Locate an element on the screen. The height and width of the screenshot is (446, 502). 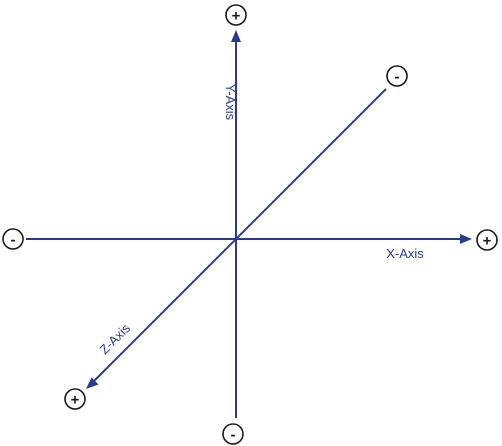
z-axis-negative-sign: - is located at coordinates (397, 77).